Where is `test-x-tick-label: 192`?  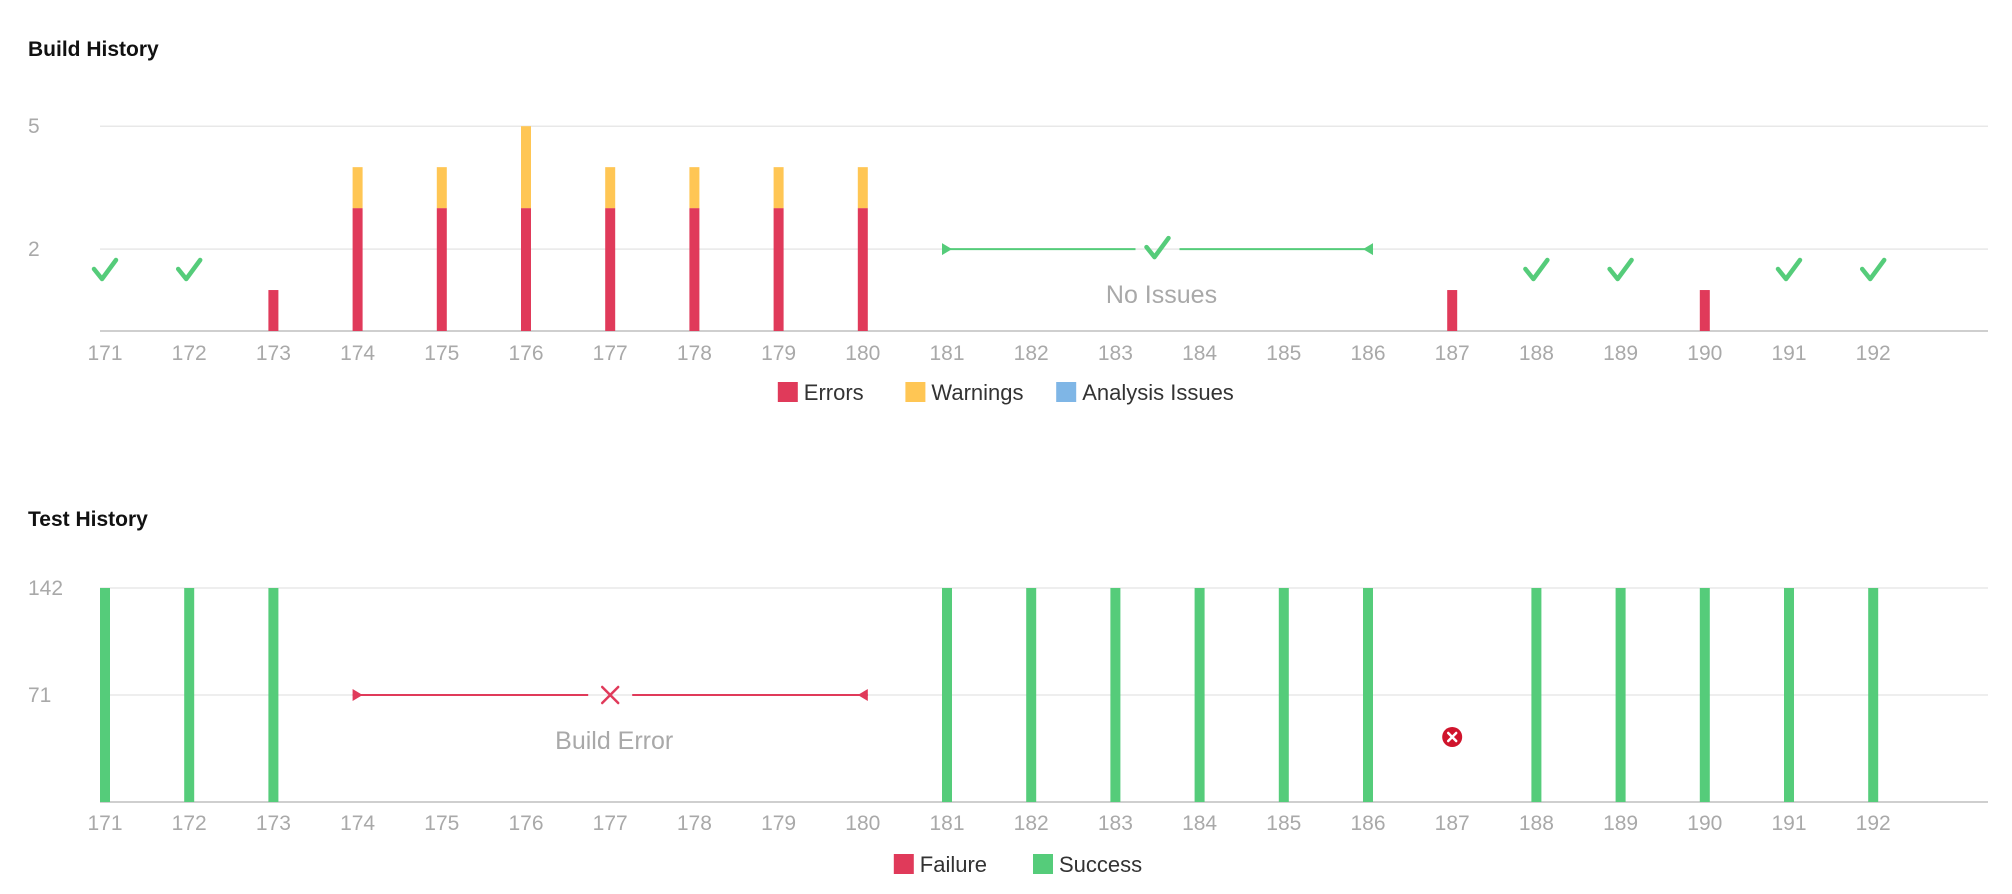 test-x-tick-label: 192 is located at coordinates (1873, 823).